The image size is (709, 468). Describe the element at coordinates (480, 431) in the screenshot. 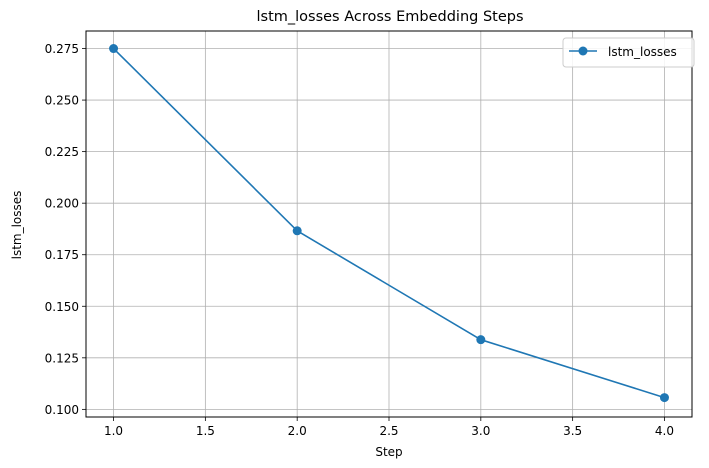

I see `x-tick-label: 3.0` at that location.